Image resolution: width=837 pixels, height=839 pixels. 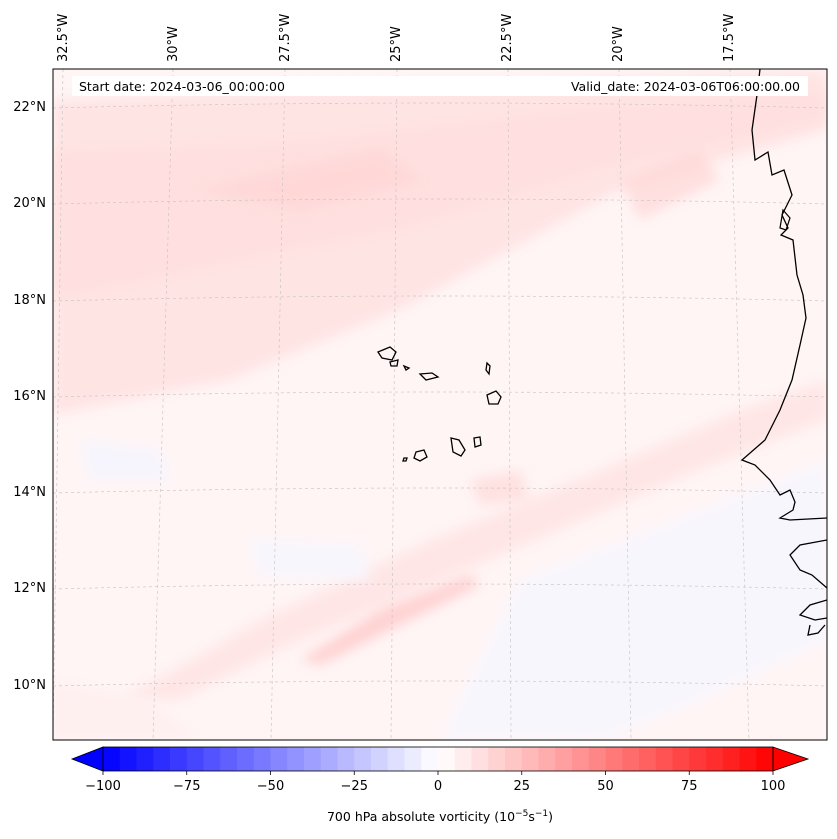 What do you see at coordinates (103, 786) in the screenshot?
I see `colorbar-tick-label: −100` at bounding box center [103, 786].